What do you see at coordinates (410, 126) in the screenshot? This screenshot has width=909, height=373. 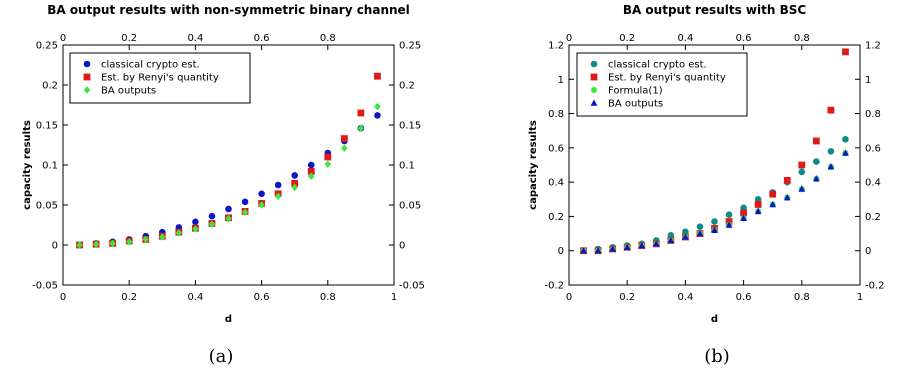 I see `y-right-tick-label: 0.15` at bounding box center [410, 126].